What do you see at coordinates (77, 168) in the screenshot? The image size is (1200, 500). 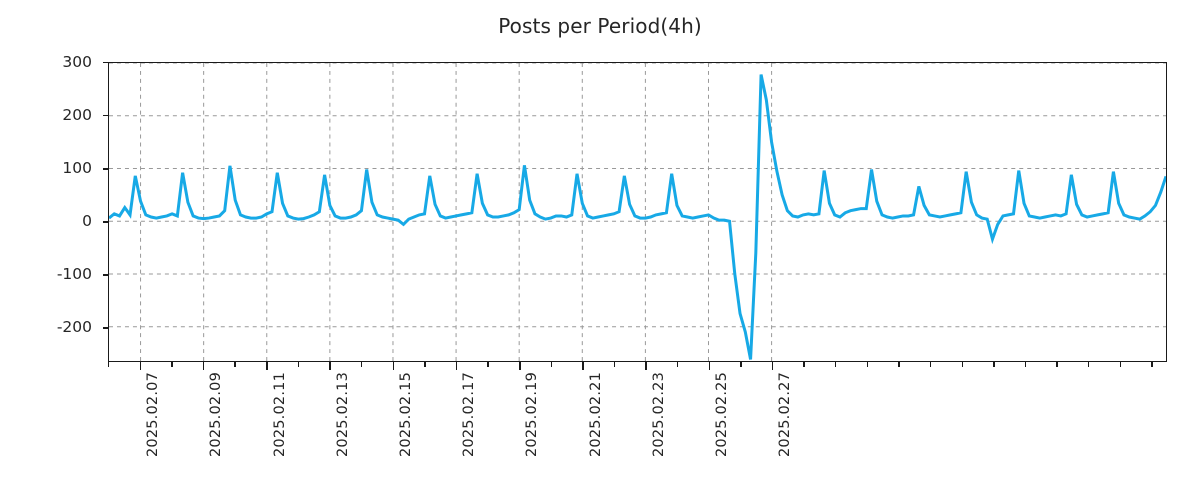 I see `y-axis-tick-label: 100` at bounding box center [77, 168].